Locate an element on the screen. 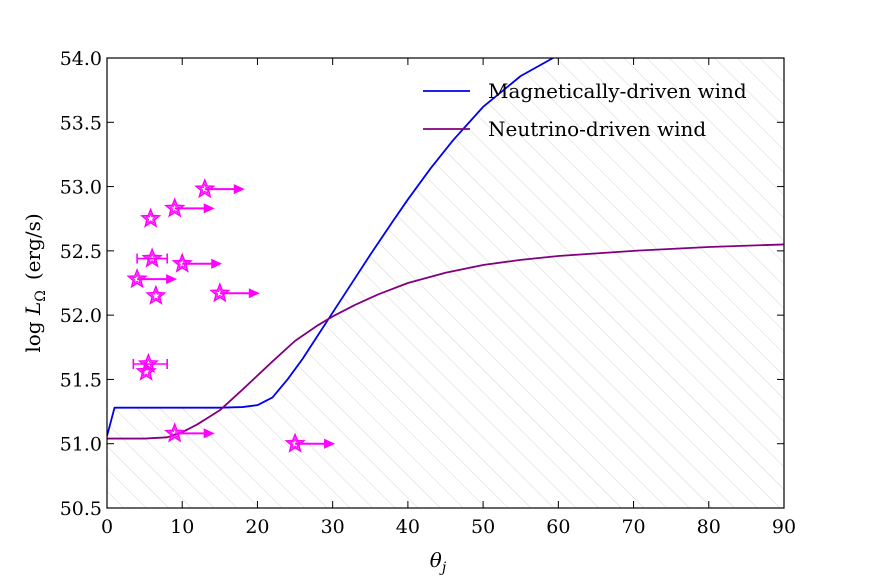 The image size is (872, 581). y-tick-label: 52.5 is located at coordinates (81, 252).